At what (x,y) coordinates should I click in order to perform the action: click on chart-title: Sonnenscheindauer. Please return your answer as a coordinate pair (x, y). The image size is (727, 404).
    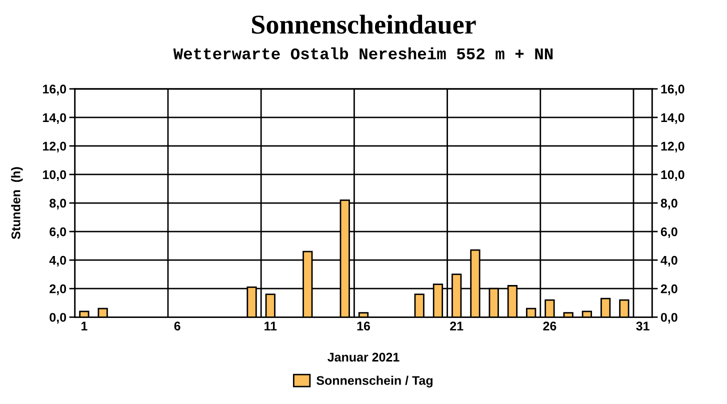
    Looking at the image, I should click on (364, 24).